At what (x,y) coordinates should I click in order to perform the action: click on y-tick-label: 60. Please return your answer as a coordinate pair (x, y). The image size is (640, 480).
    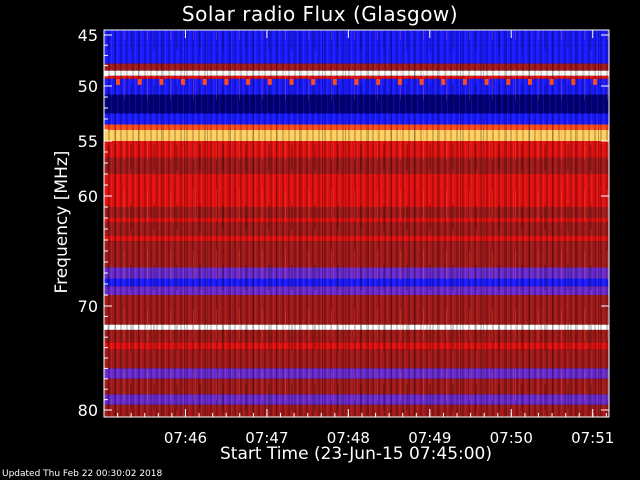
    Looking at the image, I should click on (88, 196).